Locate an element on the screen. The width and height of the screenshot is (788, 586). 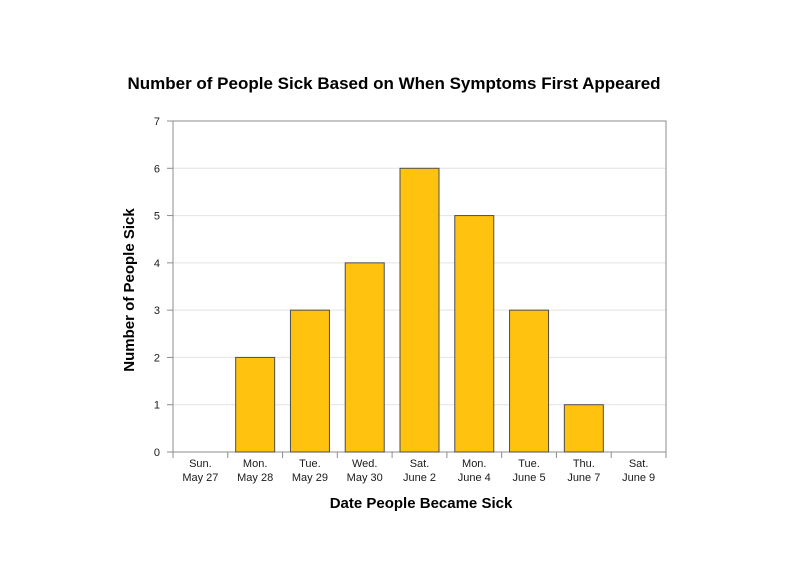
y-axis-title: Number of People Sick is located at coordinates (129, 290).